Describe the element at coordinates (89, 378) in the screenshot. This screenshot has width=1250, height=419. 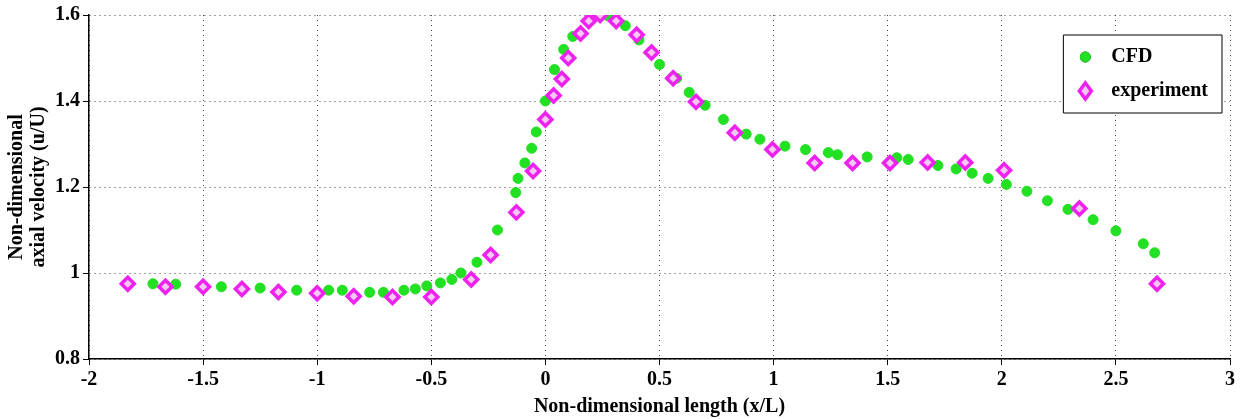
I see `x-tick-label: -2` at that location.